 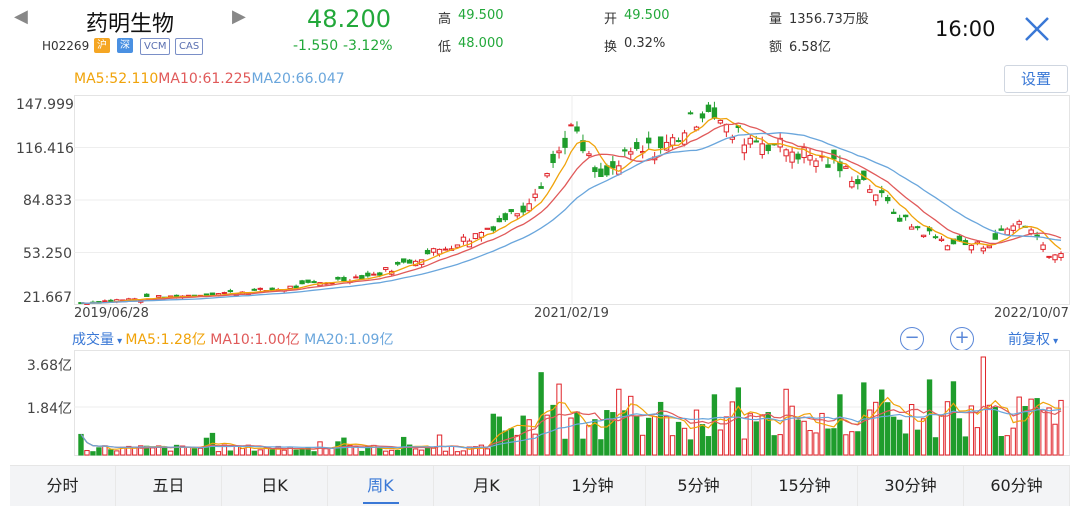 I want to click on tab-4: 月K, so click(x=487, y=486).